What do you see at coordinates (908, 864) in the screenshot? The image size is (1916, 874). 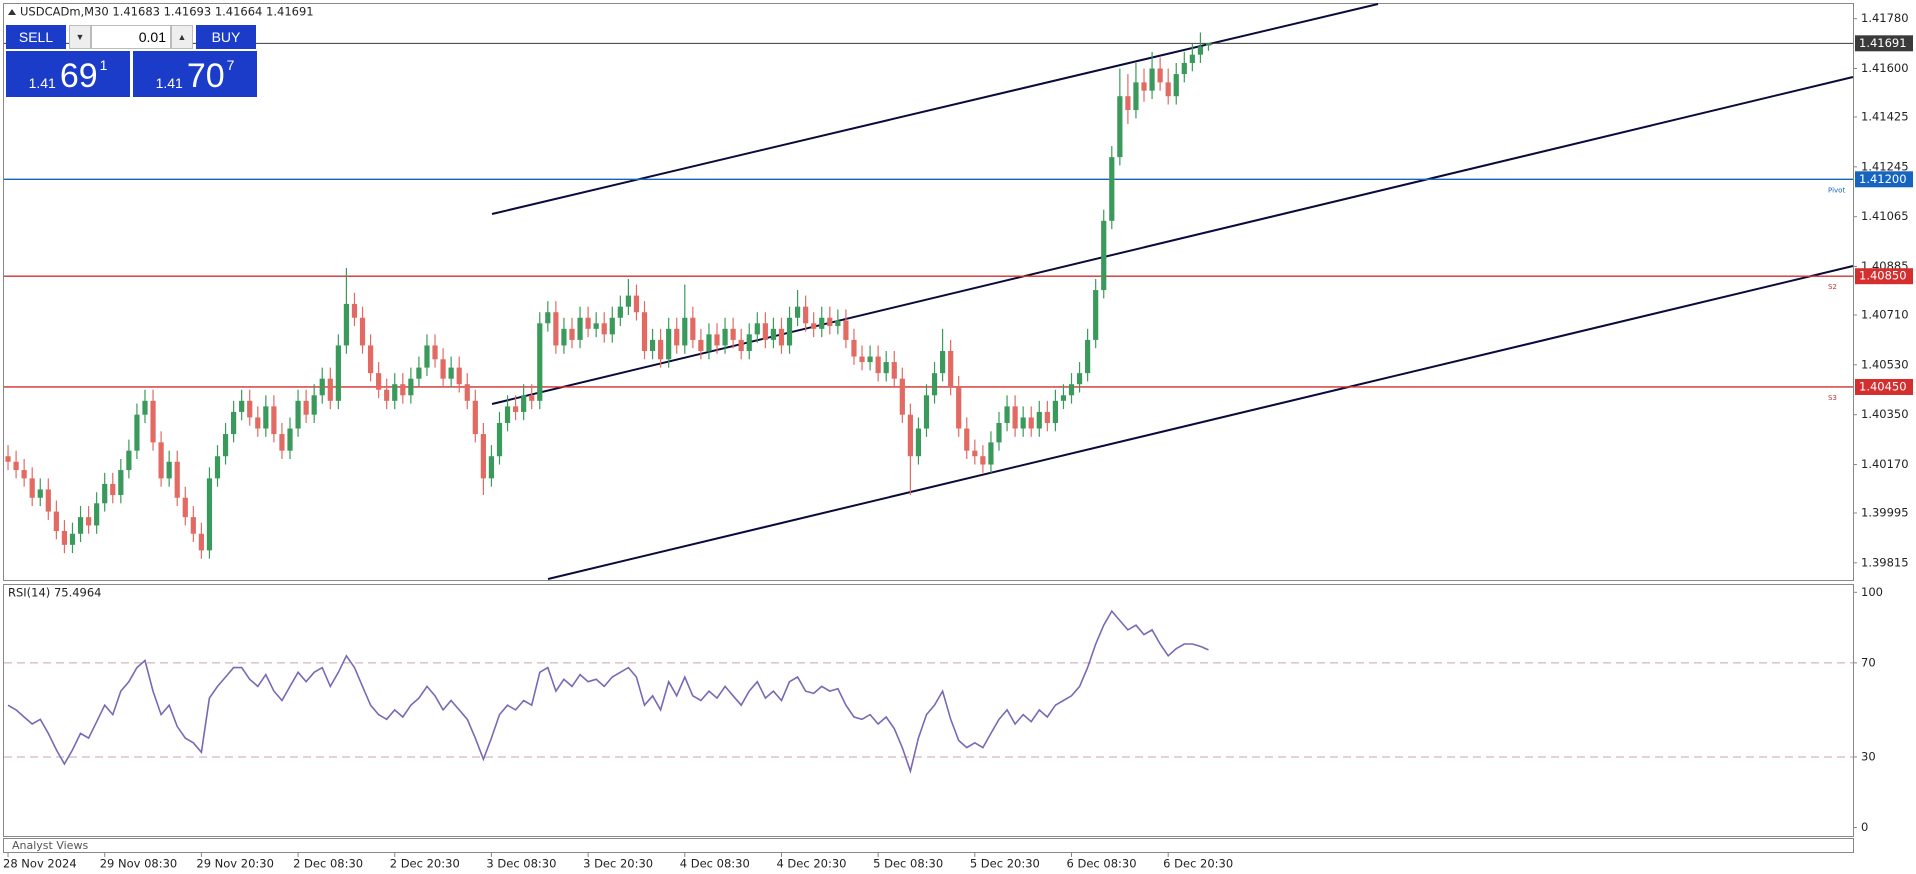 I see `x-tick-label: 5 Dec 08:30` at bounding box center [908, 864].